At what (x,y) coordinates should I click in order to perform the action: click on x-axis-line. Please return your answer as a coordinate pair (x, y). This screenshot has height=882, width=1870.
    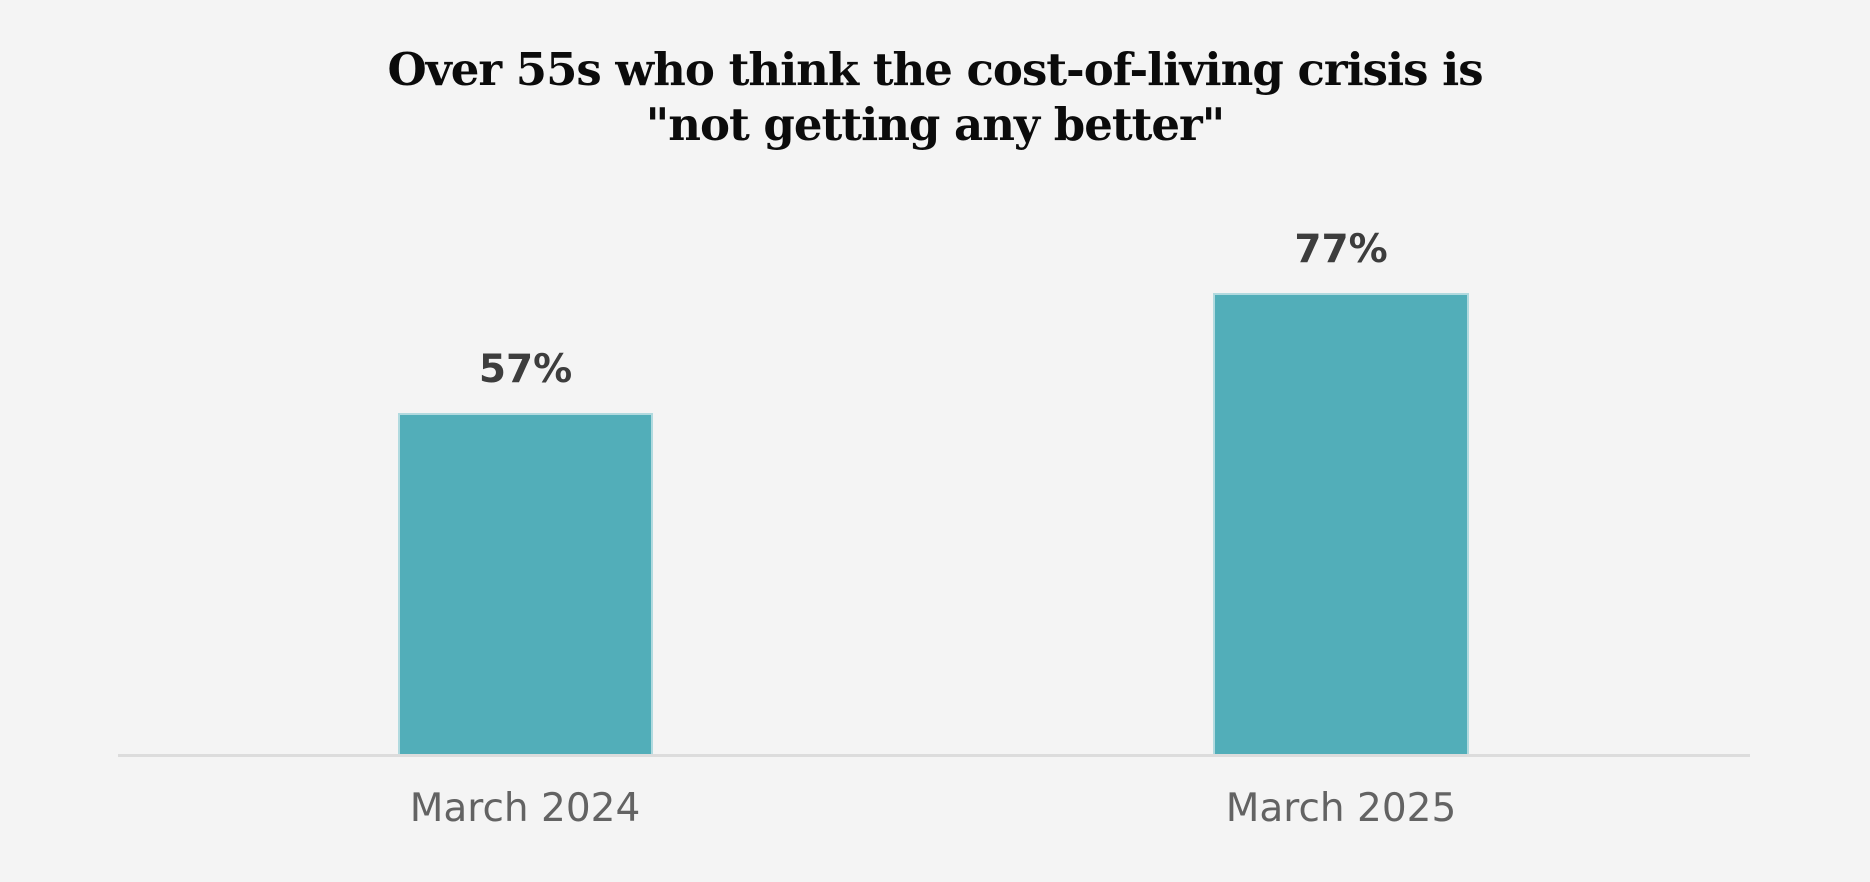
    Looking at the image, I should click on (934, 755).